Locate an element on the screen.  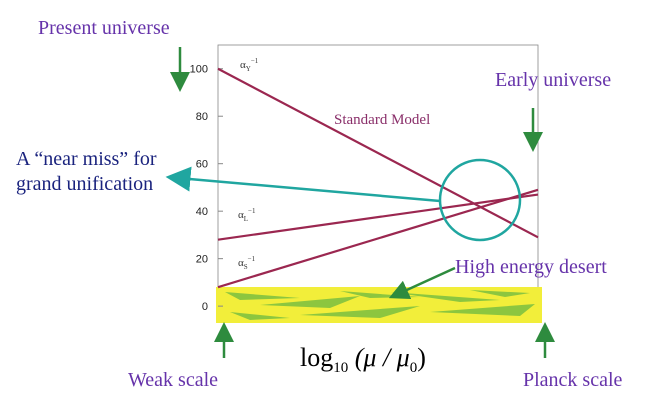
near-miss-arrow is located at coordinates (303, 184).